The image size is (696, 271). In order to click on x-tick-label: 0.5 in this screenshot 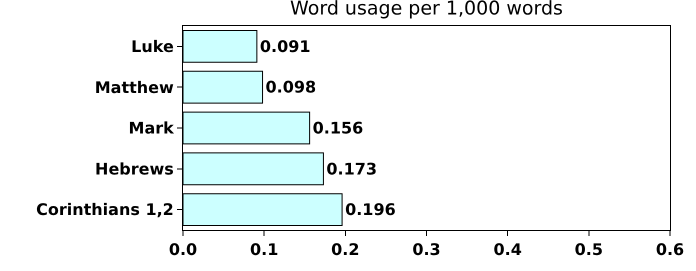, I will do `click(588, 250)`.